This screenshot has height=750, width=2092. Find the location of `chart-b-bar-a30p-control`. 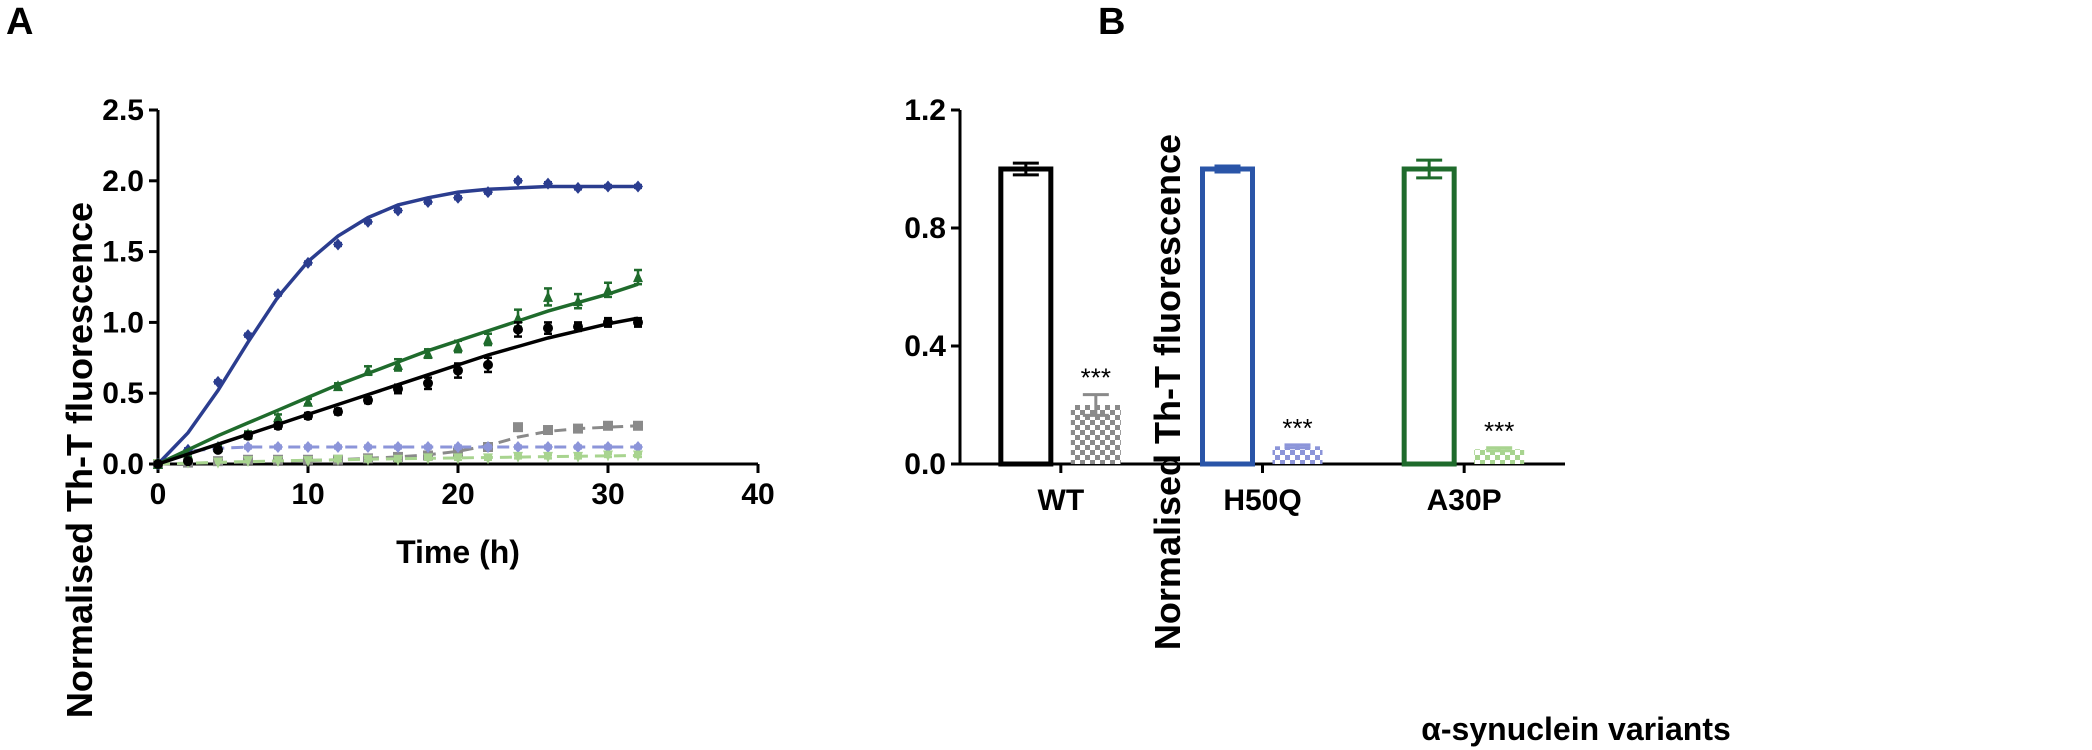

chart-b-bar-a30p-control is located at coordinates (1429, 312).